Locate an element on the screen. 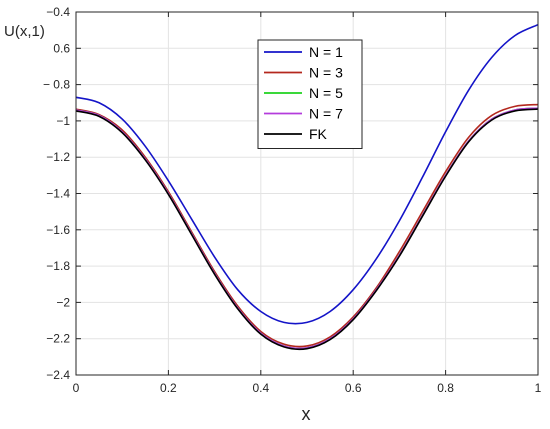 The width and height of the screenshot is (550, 429). x-tick-label: 0.6 is located at coordinates (353, 388).